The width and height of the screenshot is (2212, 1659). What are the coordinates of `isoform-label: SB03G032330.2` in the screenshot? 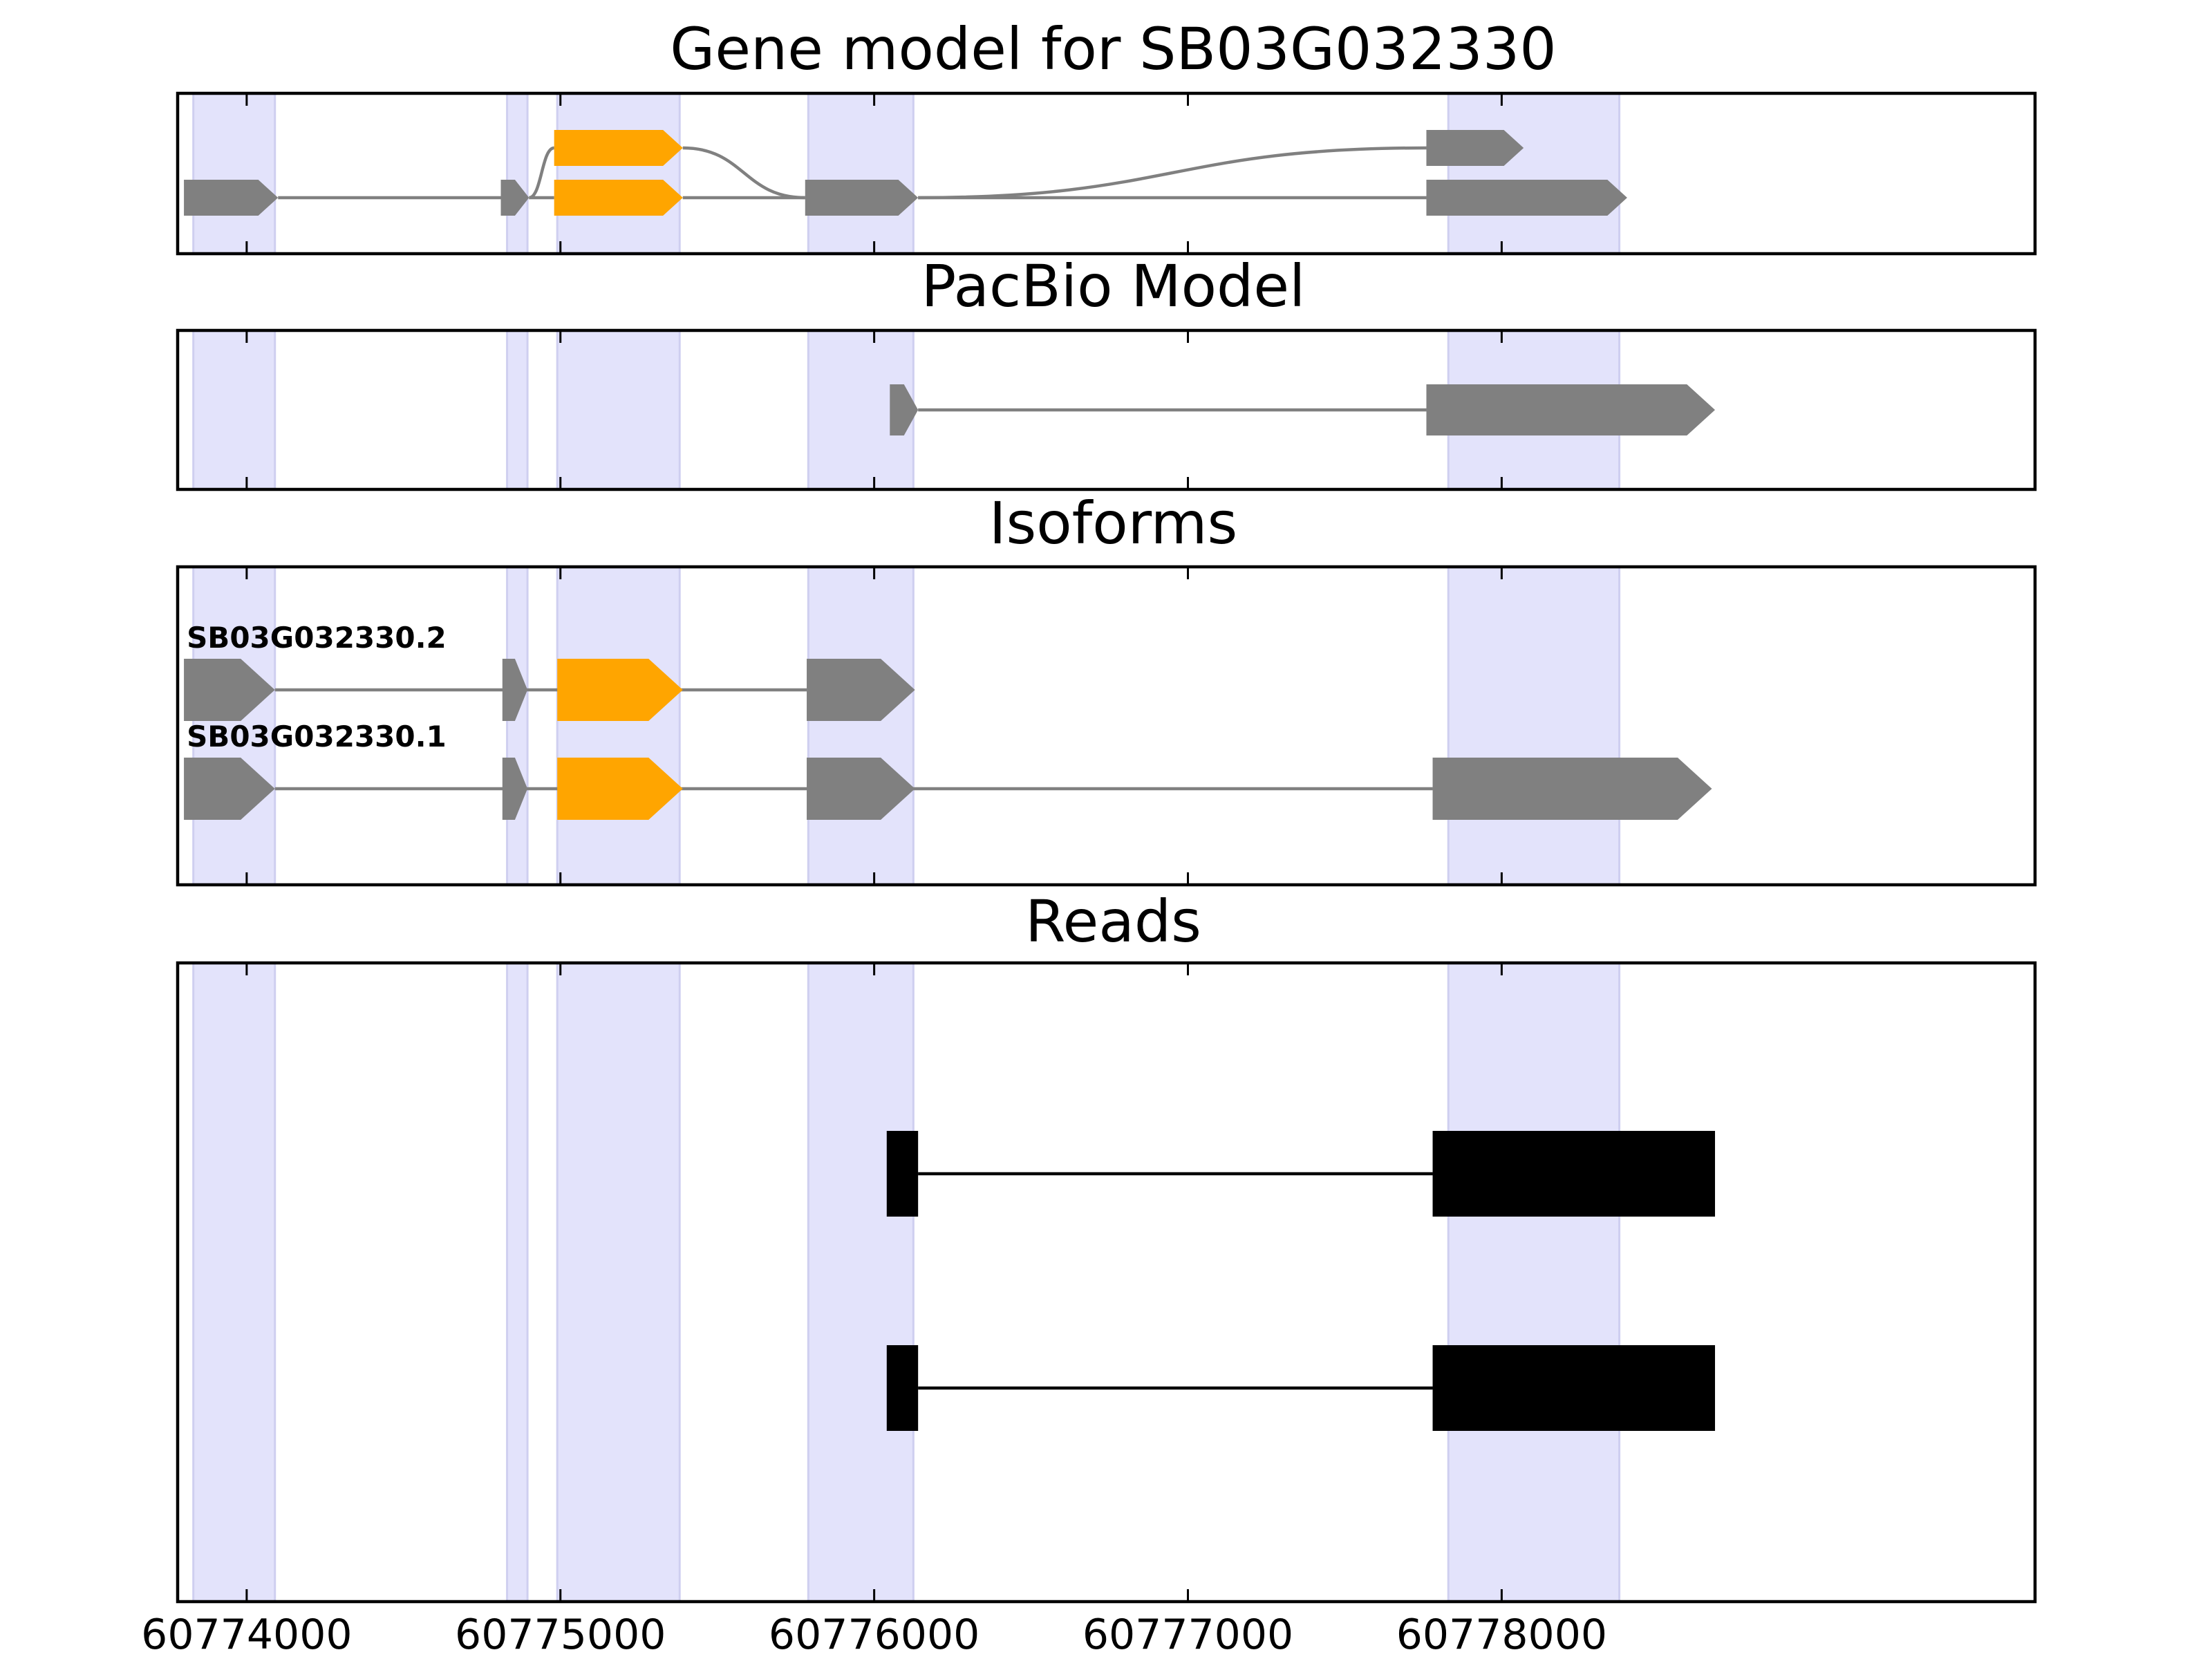 It's located at (317, 638).